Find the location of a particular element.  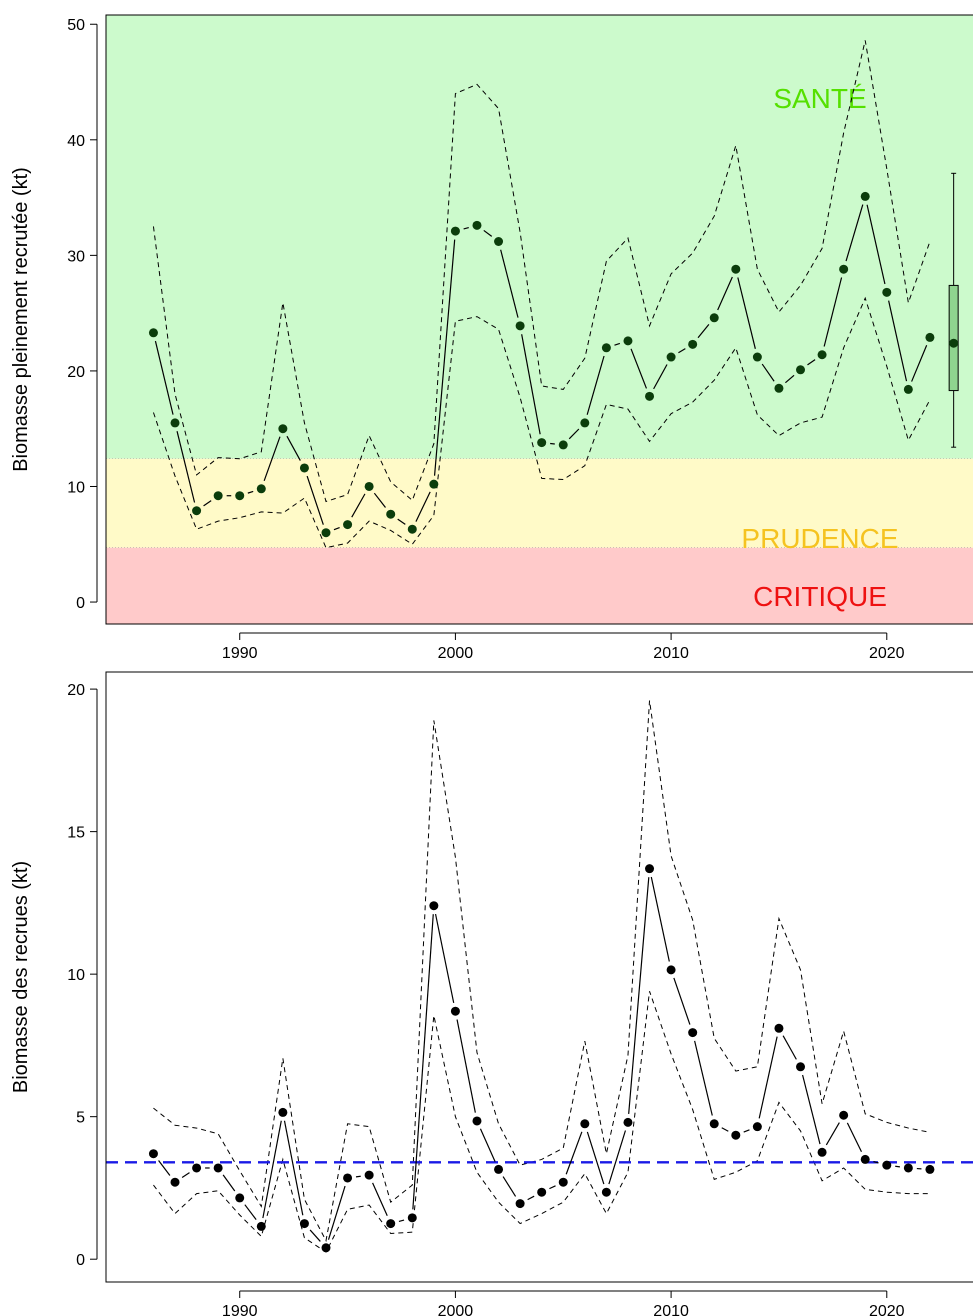

x-tick-label: 2000 is located at coordinates (456, 653).